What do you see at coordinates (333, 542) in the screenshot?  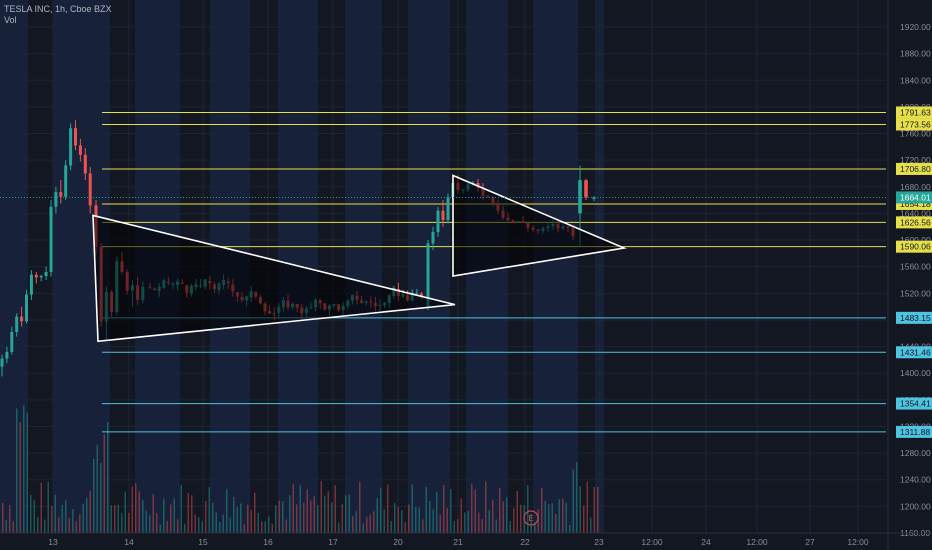 I see `time-tick-label: 17` at bounding box center [333, 542].